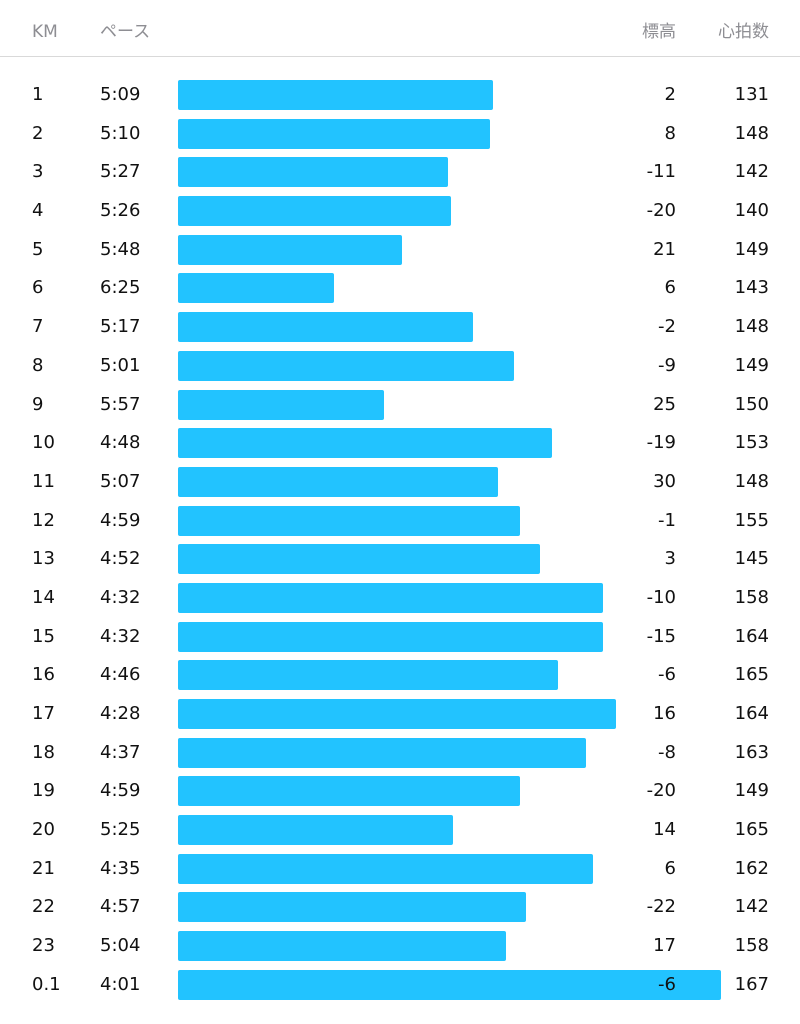 This screenshot has height=1024, width=800. What do you see at coordinates (43, 675) in the screenshot?
I see `split-km: 16` at bounding box center [43, 675].